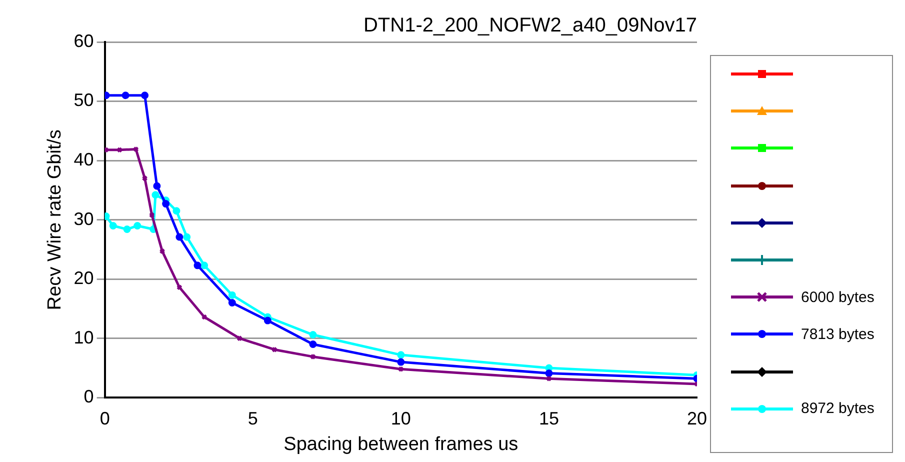  Describe the element at coordinates (837, 297) in the screenshot. I see `legend-label: 6000 bytes` at that location.